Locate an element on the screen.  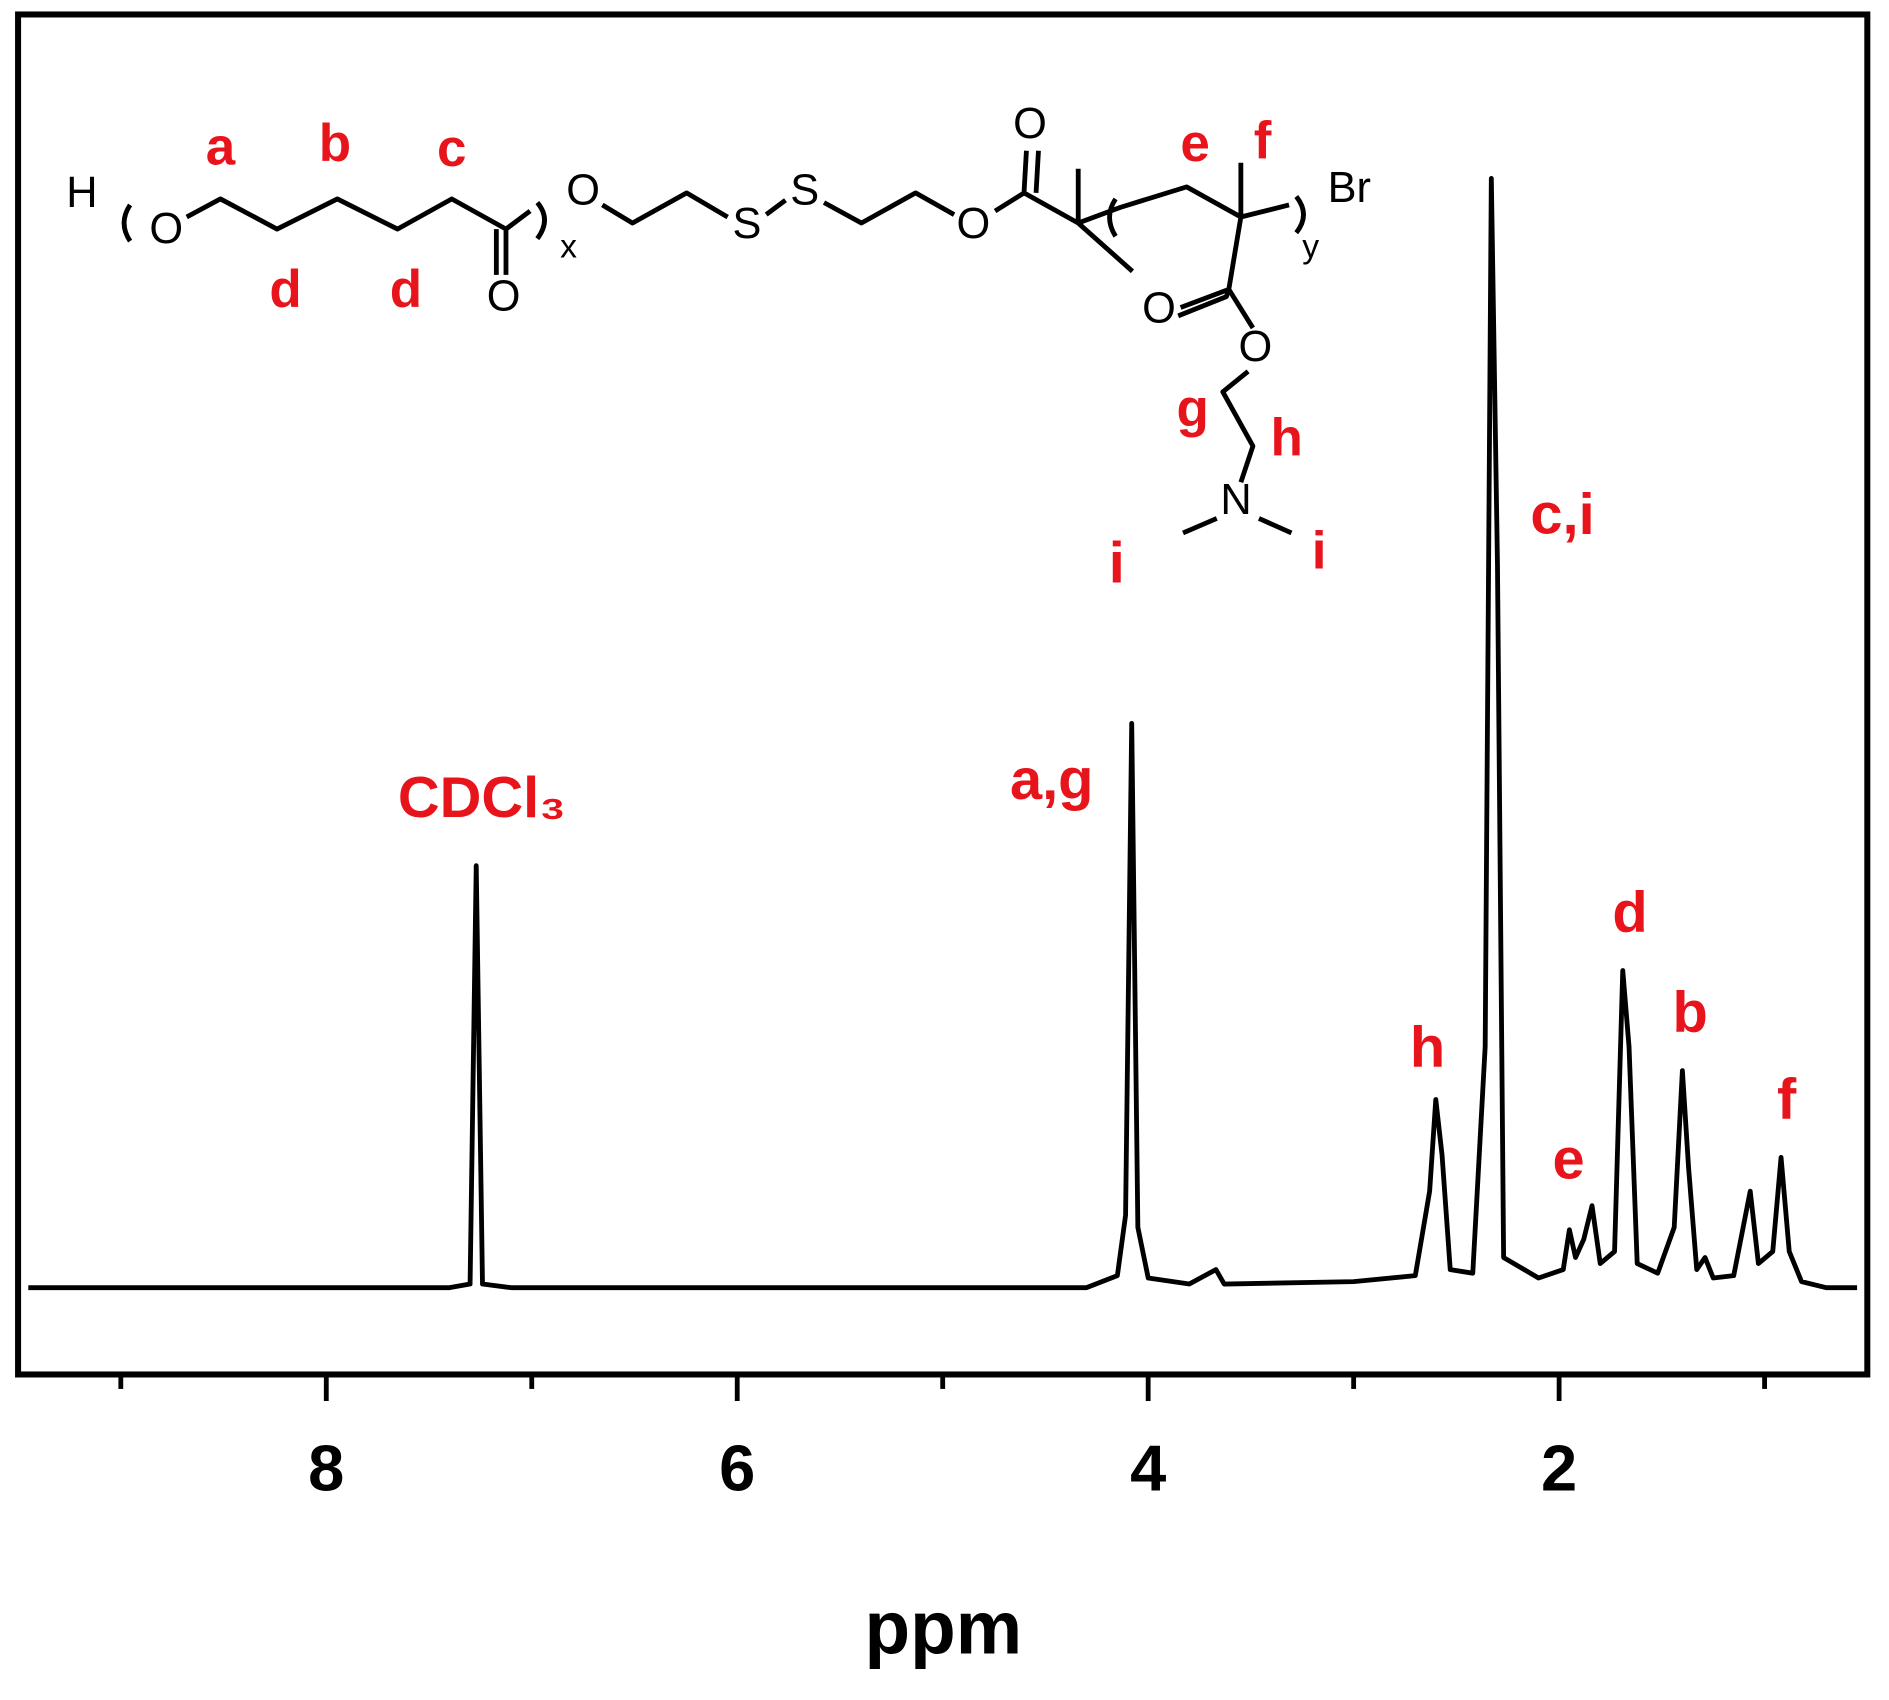
x-tick-label: 6 is located at coordinates (737, 1468).